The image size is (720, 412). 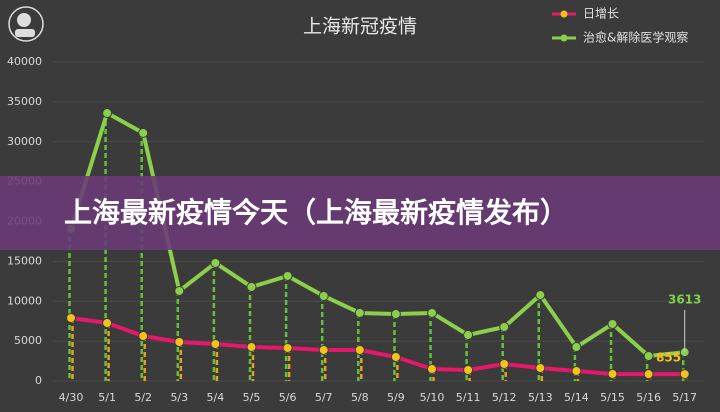 What do you see at coordinates (468, 397) in the screenshot?
I see `x-tick-label: 5/11` at bounding box center [468, 397].